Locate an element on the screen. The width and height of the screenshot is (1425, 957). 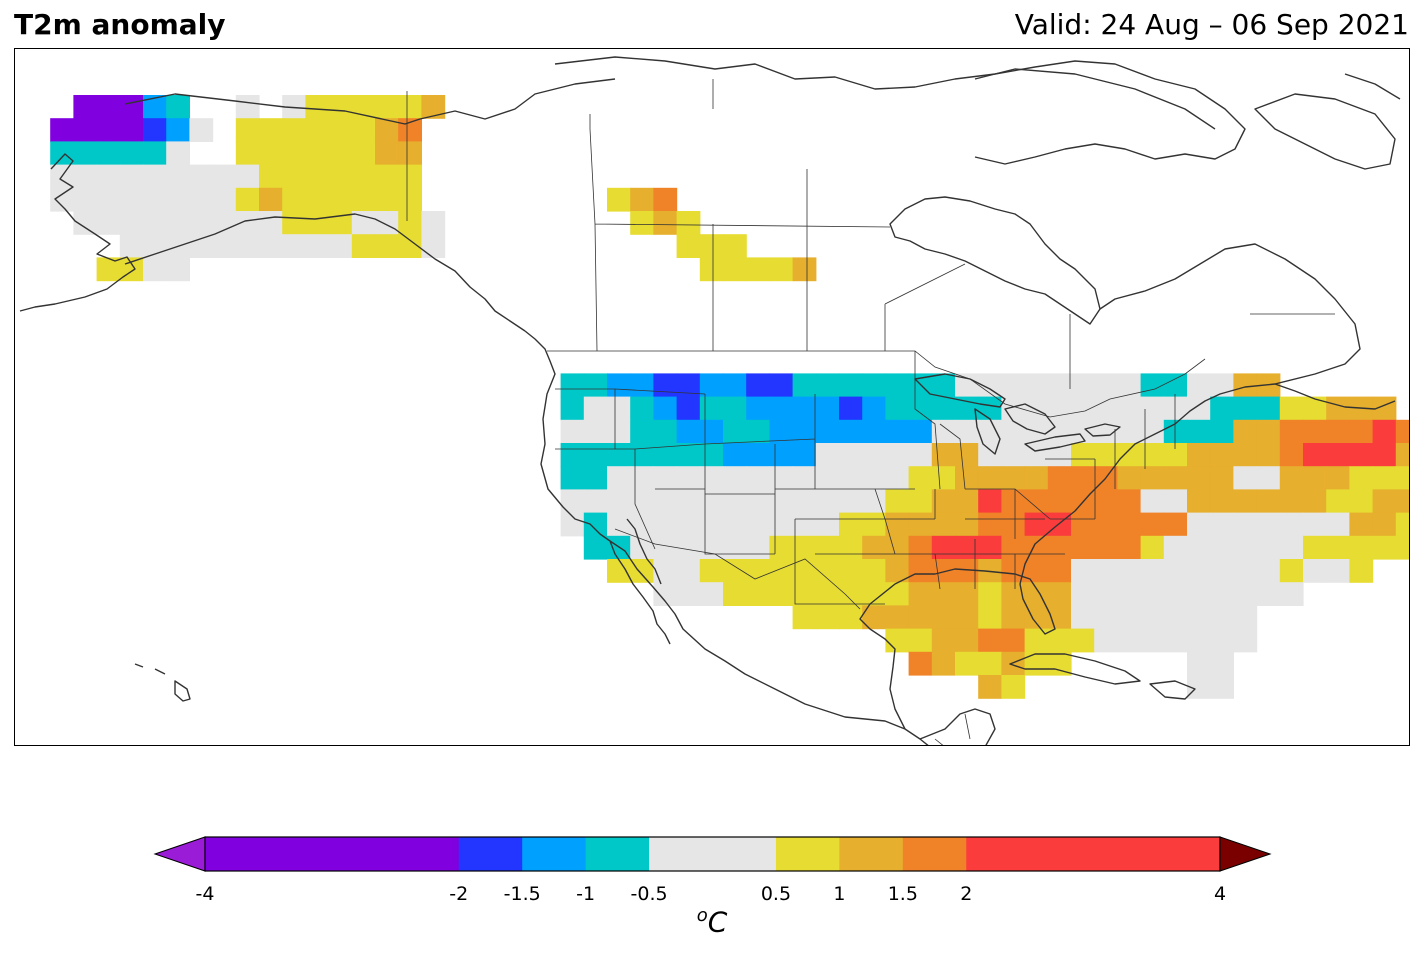
great-lakes is located at coordinates (1017, 414).